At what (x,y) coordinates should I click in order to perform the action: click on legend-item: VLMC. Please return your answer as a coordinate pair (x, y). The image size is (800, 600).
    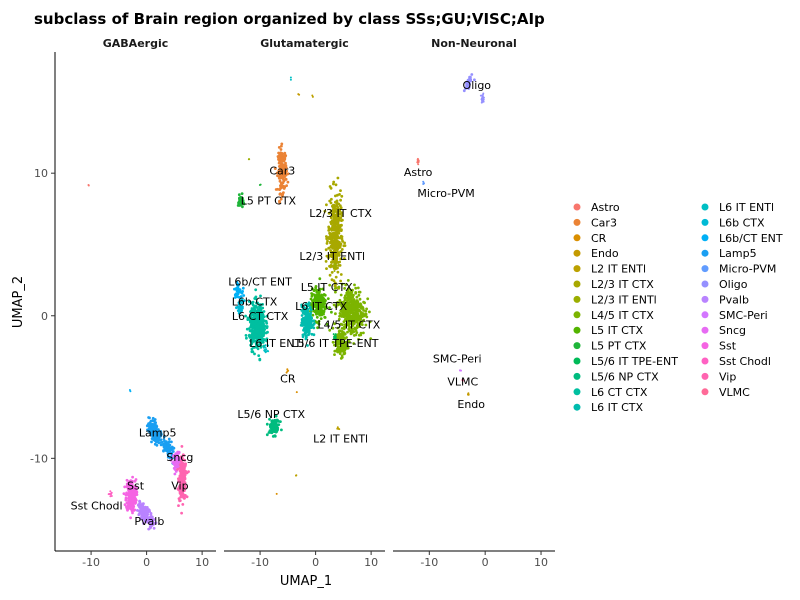
    Looking at the image, I should click on (725, 392).